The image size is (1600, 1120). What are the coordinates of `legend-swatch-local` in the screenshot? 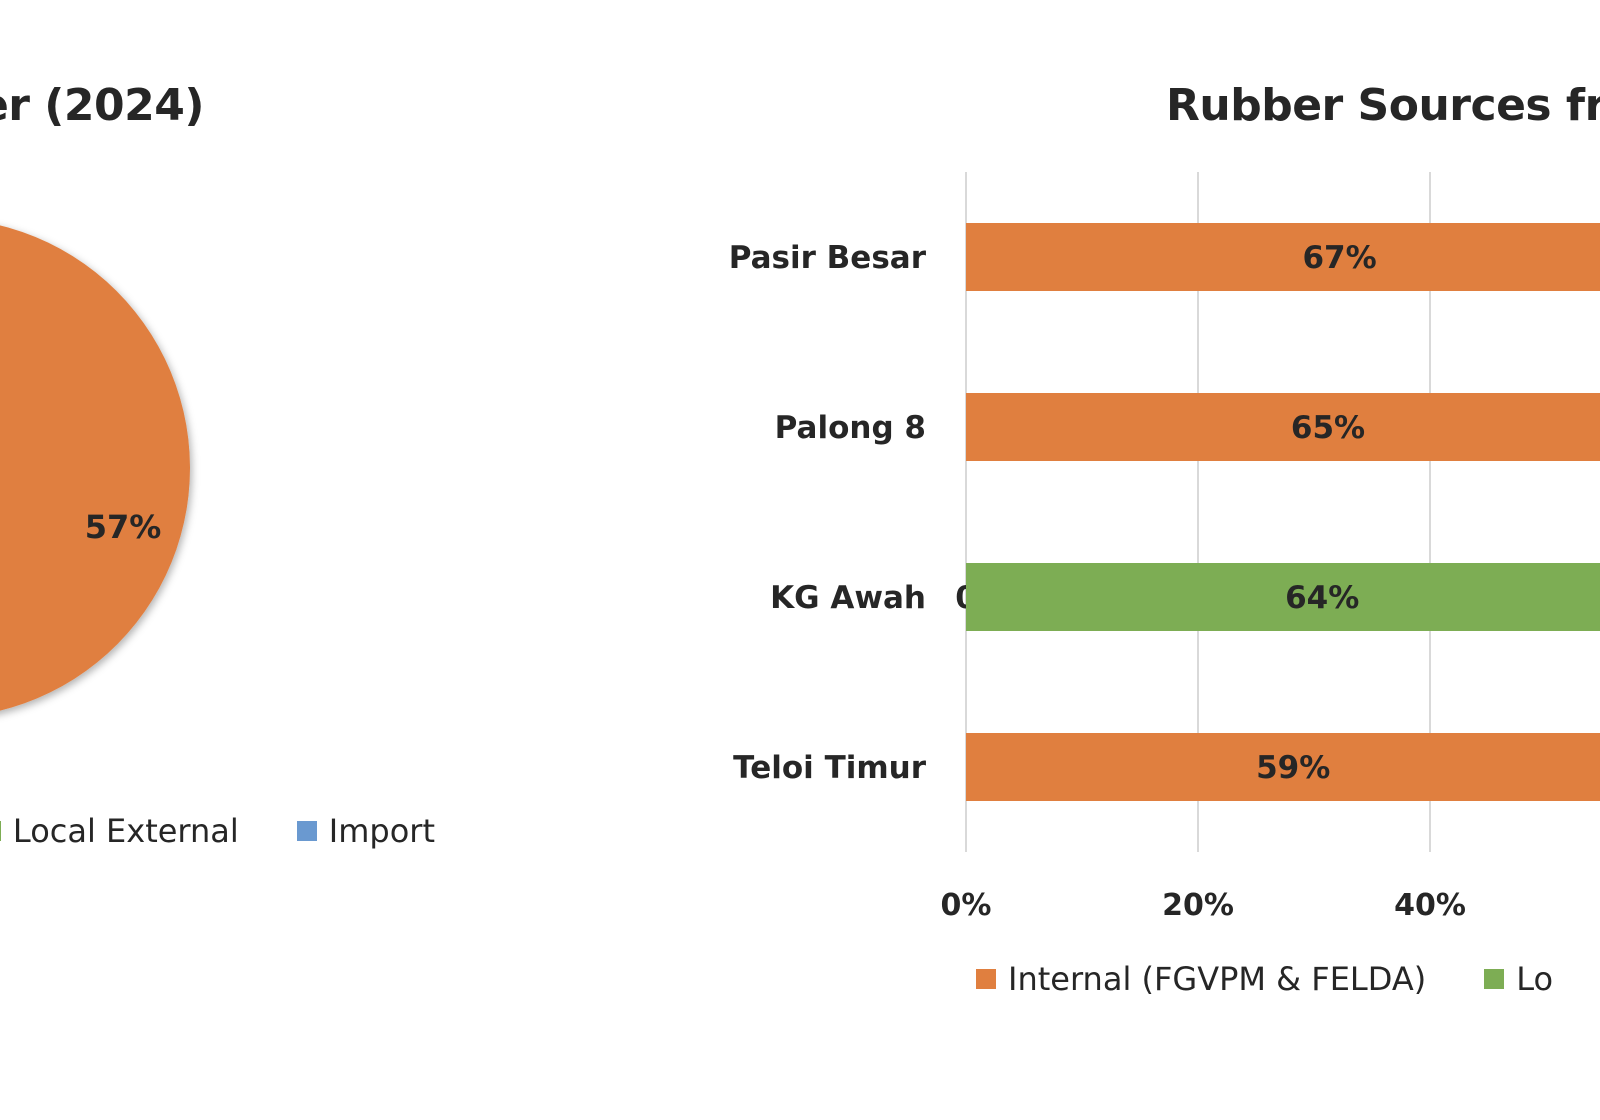 It's located at (1494, 979).